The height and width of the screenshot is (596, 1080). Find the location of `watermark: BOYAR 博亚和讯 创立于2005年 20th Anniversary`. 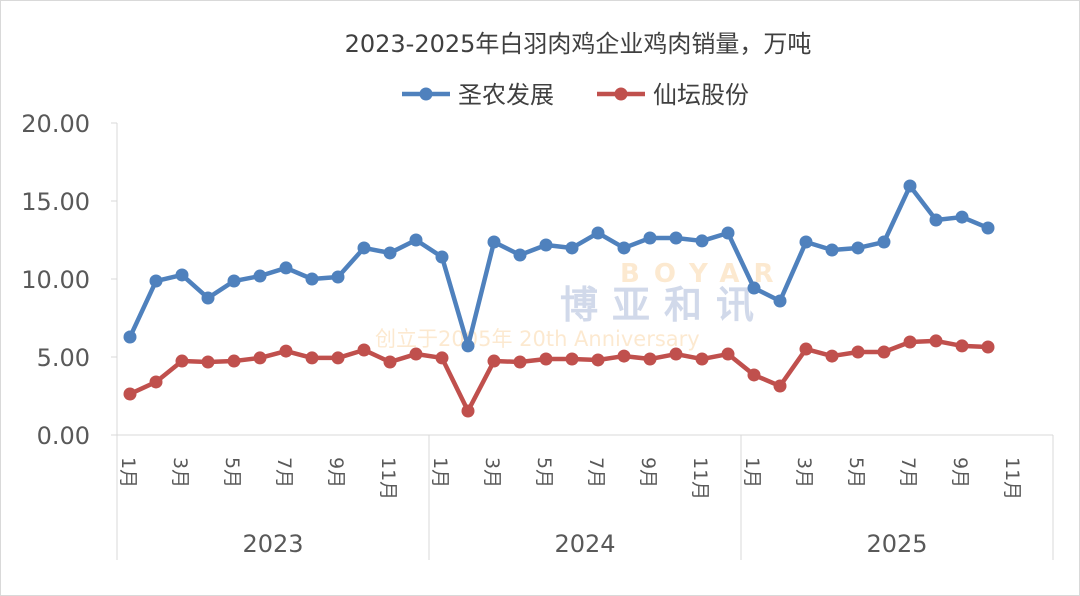

watermark: BOYAR 博亚和讯 创立于2005年 20th Anniversary is located at coordinates (574, 305).